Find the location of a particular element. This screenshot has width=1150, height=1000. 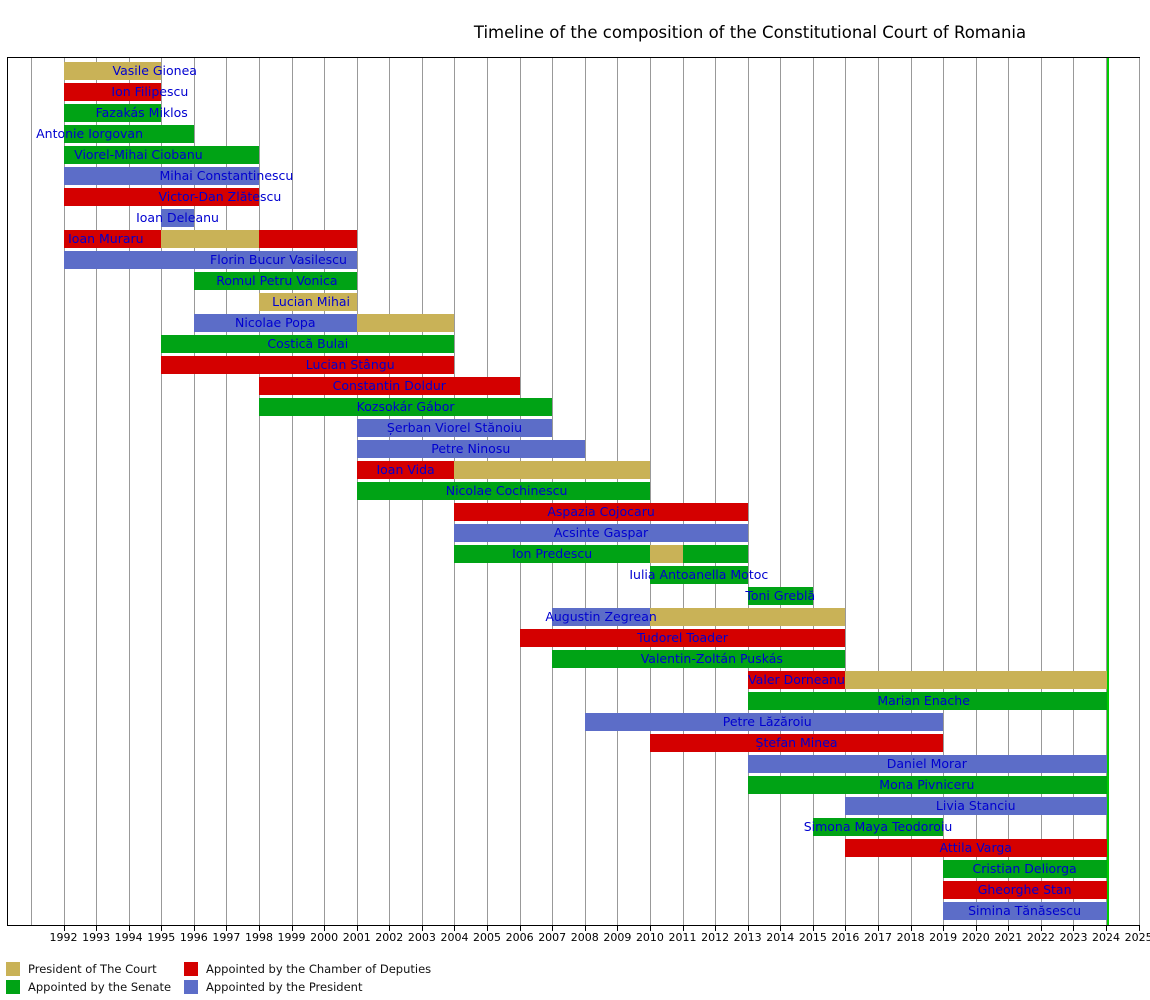

year-tick-label: 2011 is located at coordinates (682, 937).